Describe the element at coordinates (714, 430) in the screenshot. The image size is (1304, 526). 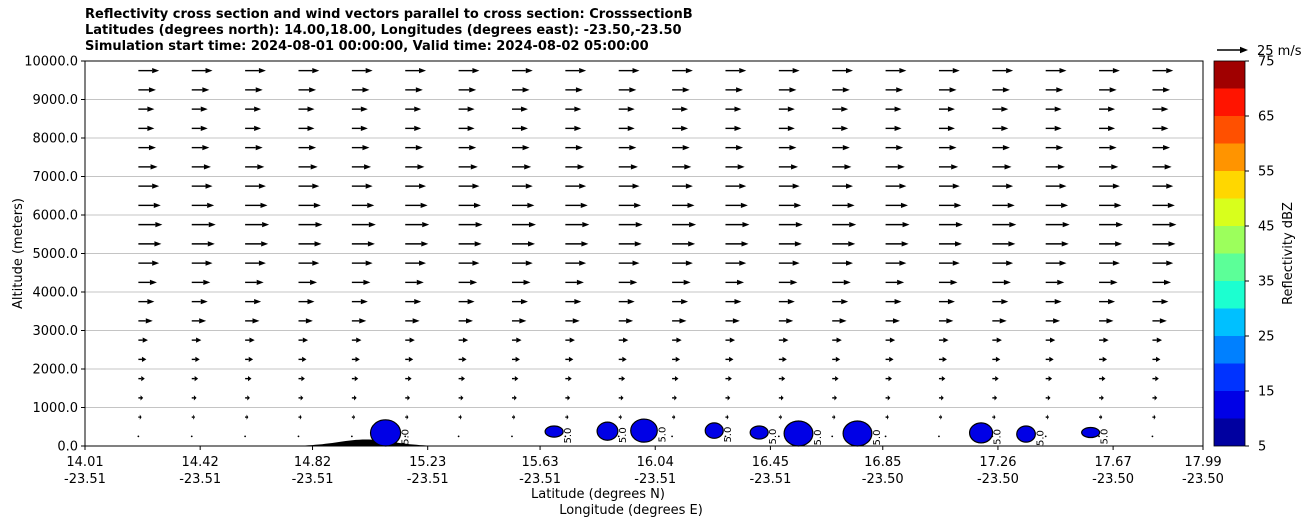
I see `reflectivity-cell` at that location.